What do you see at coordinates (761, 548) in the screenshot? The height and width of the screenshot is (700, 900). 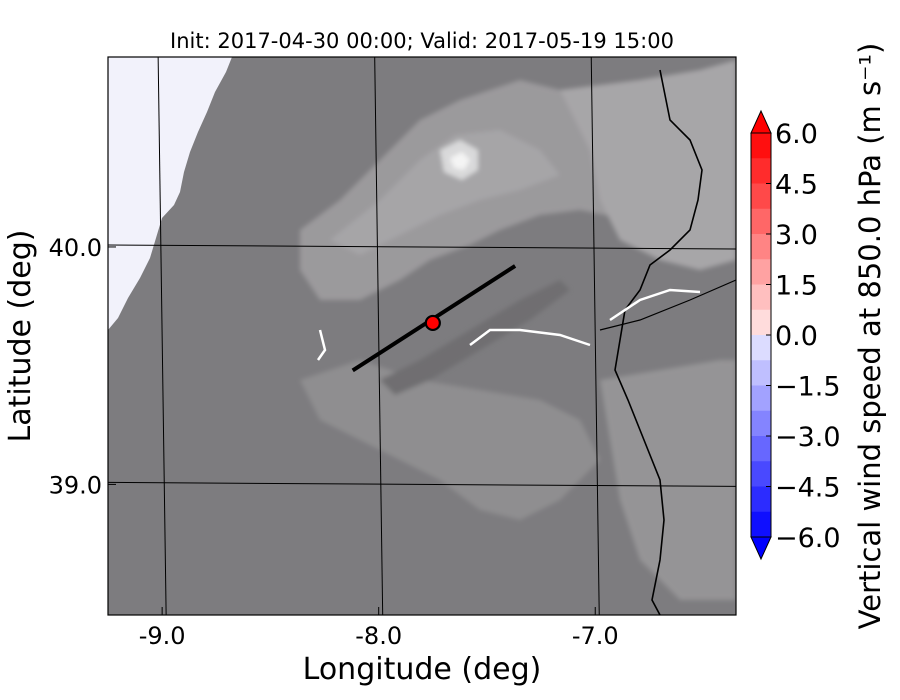 I see `colorbar-extend-min` at bounding box center [761, 548].